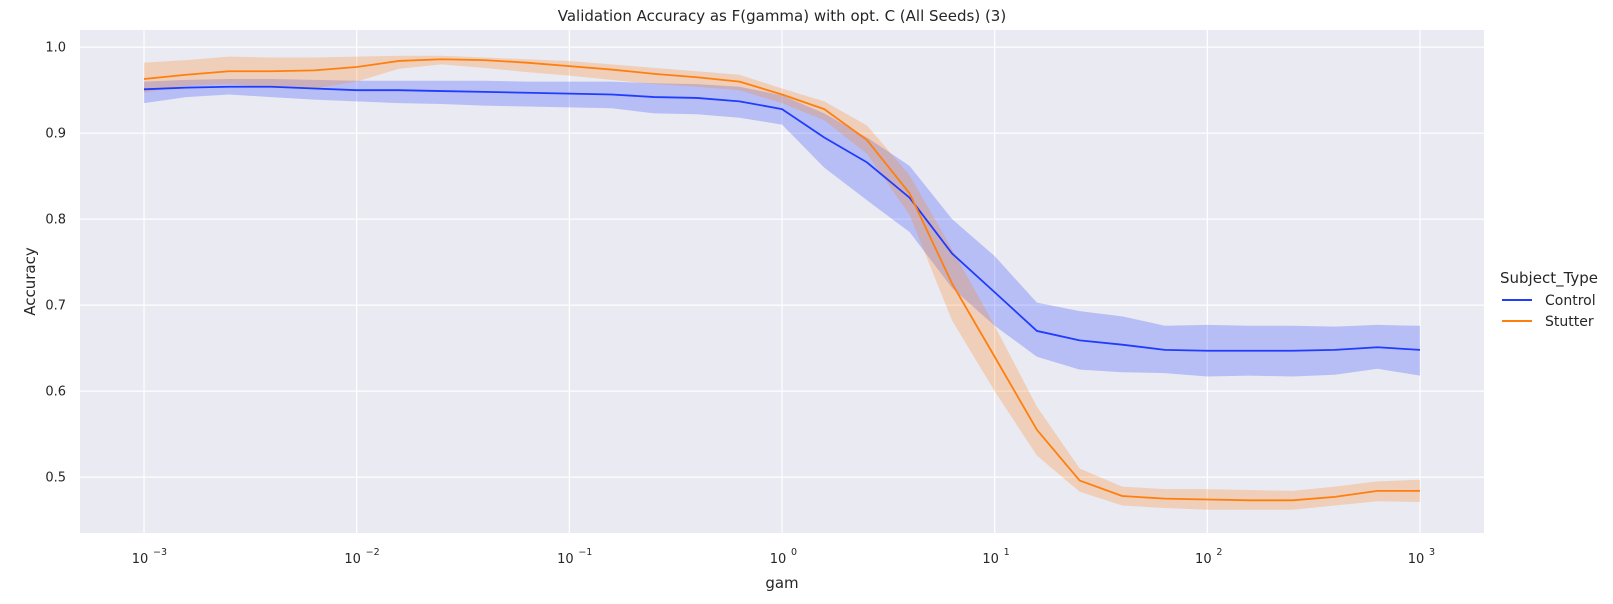  I want to click on y-tick-labels: 0.5 0.6 0.7 0.8 0.9 1.0, so click(55, 263).